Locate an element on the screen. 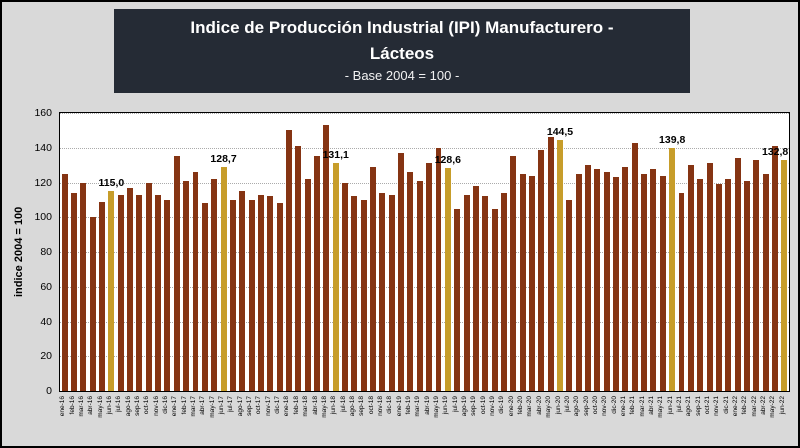 The height and width of the screenshot is (448, 800). x-tick-label: oct-18 is located at coordinates (371, 405).